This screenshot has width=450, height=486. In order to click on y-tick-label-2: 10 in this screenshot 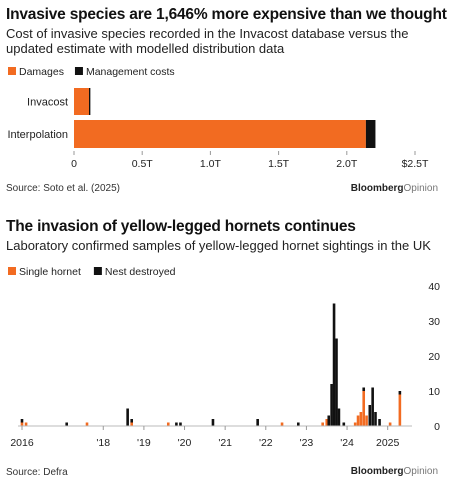, I will do `click(434, 392)`.